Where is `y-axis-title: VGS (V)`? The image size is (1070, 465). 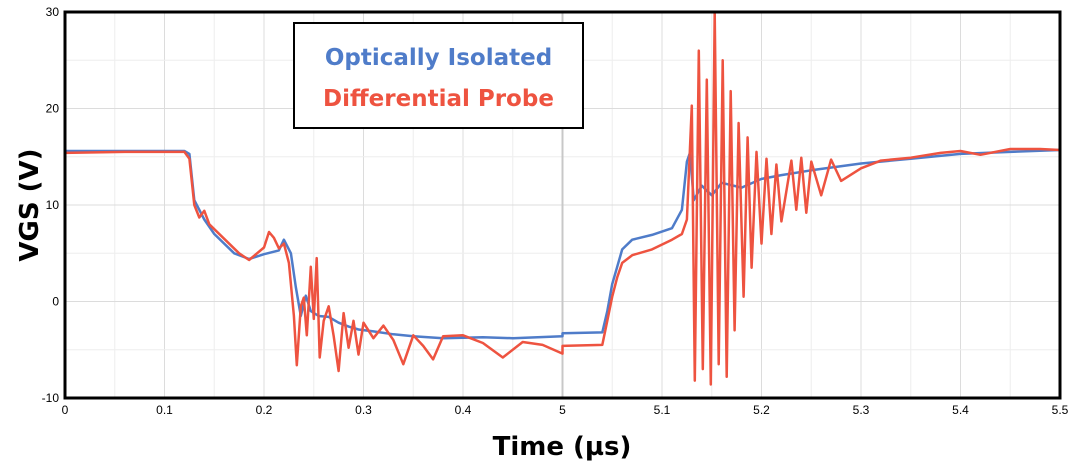
y-axis-title: VGS (V) is located at coordinates (30, 204).